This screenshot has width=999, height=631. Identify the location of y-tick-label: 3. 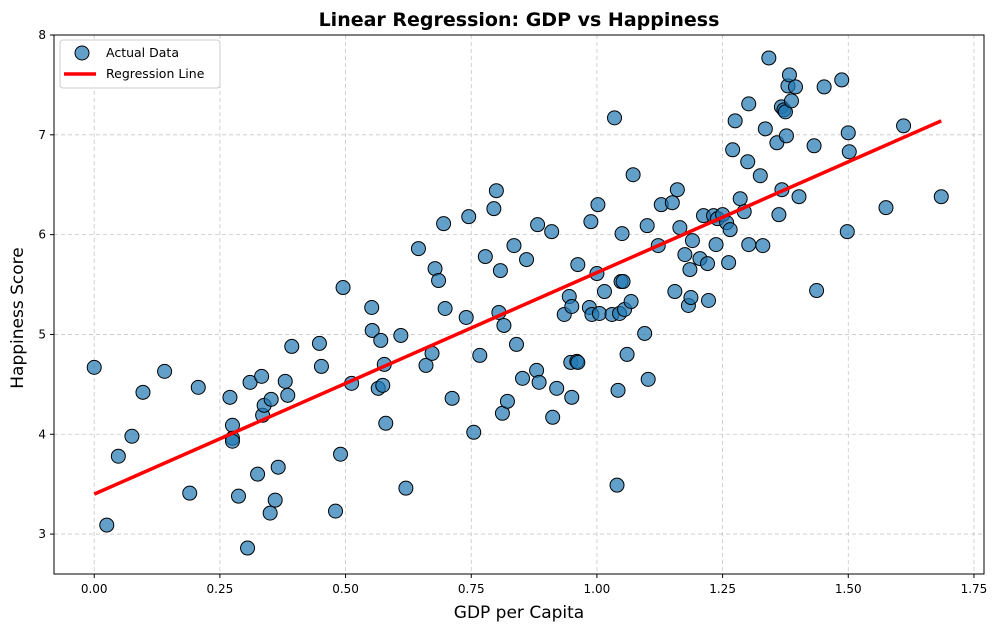
(42, 534).